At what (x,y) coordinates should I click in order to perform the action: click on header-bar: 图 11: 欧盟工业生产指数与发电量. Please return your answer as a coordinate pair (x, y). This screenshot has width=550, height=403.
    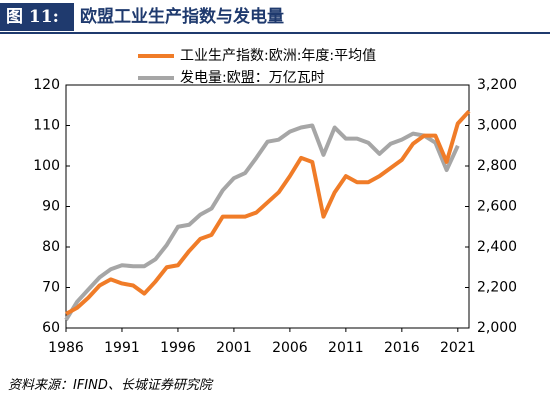
    Looking at the image, I should click on (275, 17).